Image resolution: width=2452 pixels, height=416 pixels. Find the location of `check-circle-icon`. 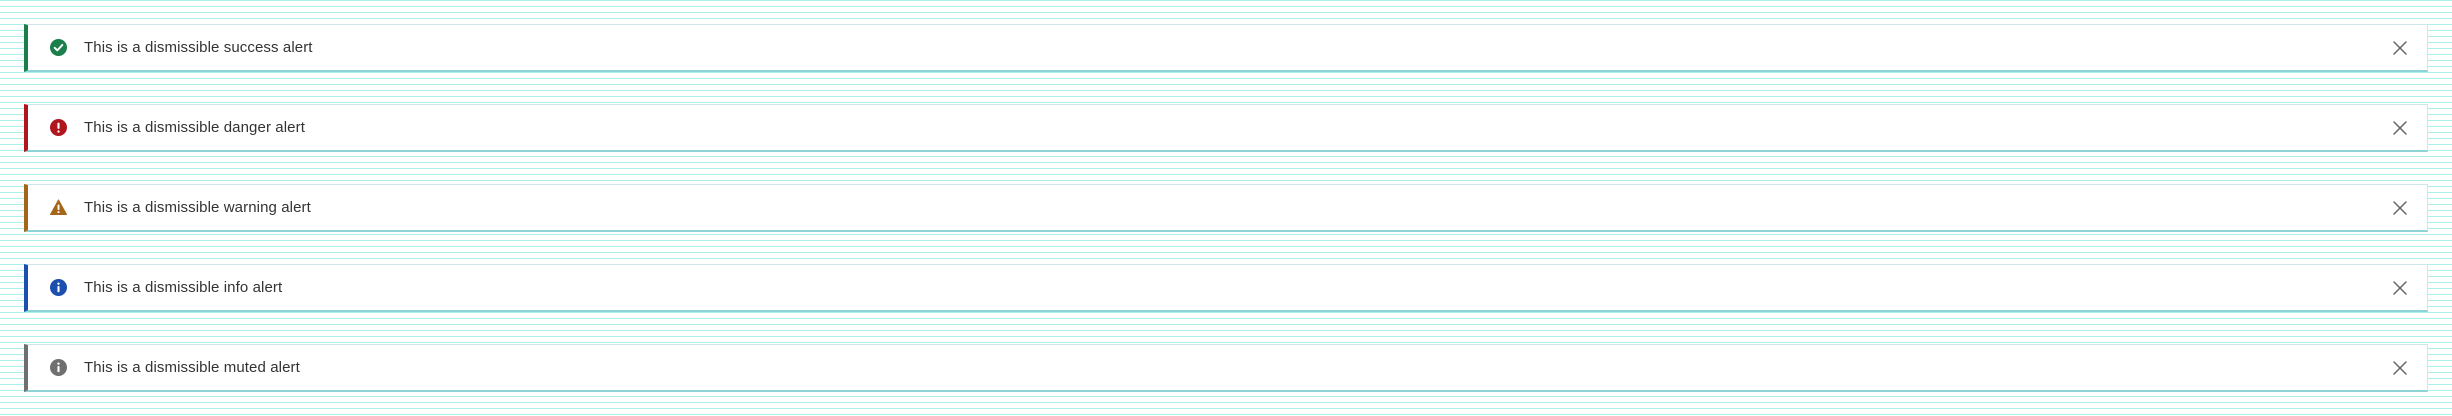

check-circle-icon is located at coordinates (58, 47).